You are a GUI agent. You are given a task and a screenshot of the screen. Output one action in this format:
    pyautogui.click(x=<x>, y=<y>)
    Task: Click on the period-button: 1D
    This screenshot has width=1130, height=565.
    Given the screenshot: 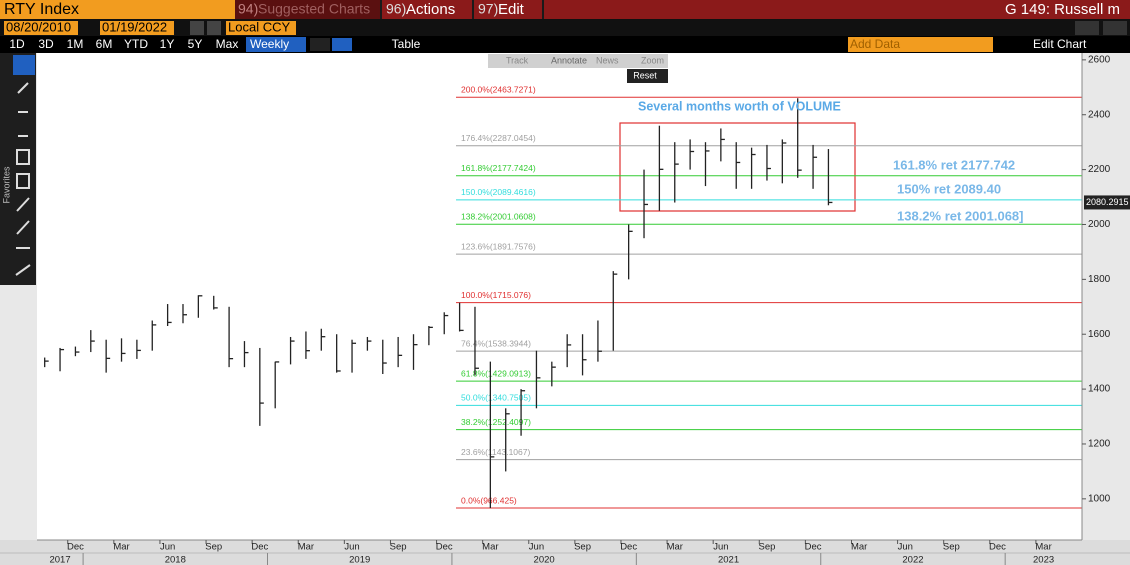 What is the action you would take?
    pyautogui.click(x=17, y=44)
    